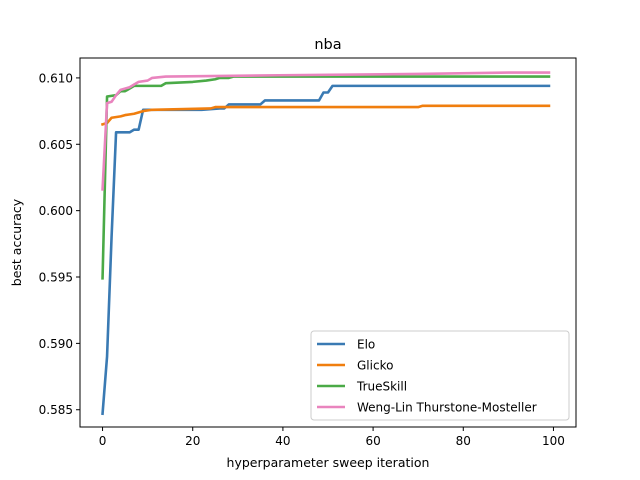  I want to click on y-tick-label: 0.585, so click(56, 410).